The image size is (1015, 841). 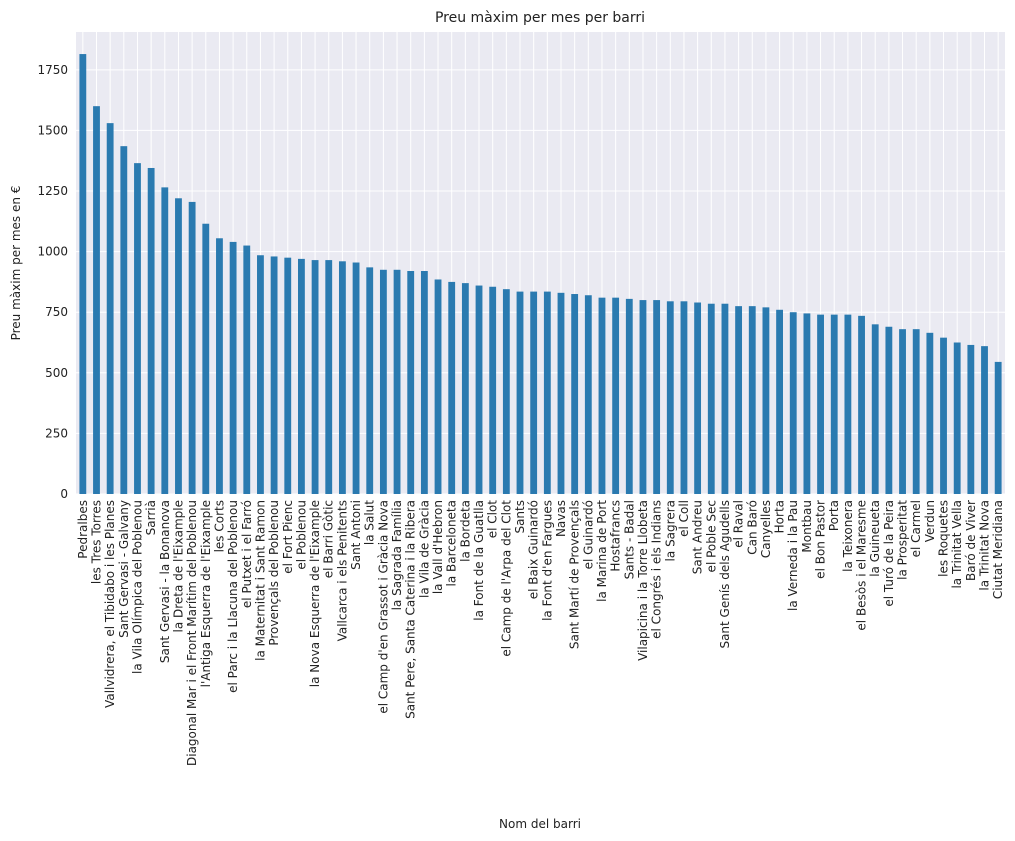 What do you see at coordinates (465, 531) in the screenshot?
I see `x-tick-label: la Bordeta` at bounding box center [465, 531].